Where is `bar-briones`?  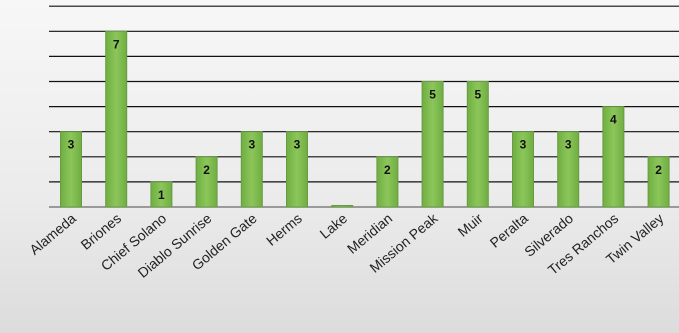 bar-briones is located at coordinates (116, 119).